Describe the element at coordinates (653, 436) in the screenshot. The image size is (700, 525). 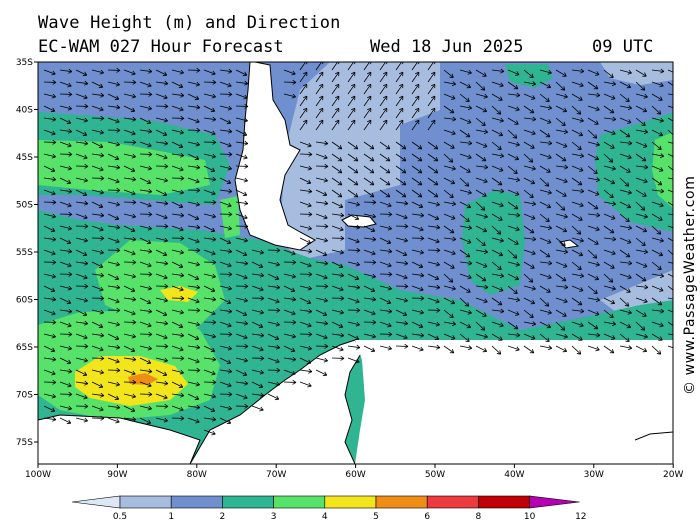
I see `weddell-coast-line` at that location.